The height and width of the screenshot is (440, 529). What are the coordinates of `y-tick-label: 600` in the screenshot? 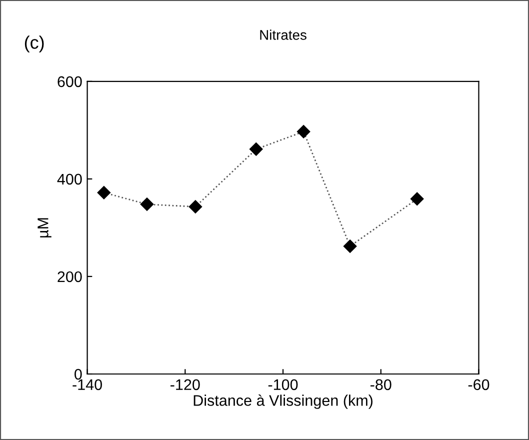 It's located at (70, 82).